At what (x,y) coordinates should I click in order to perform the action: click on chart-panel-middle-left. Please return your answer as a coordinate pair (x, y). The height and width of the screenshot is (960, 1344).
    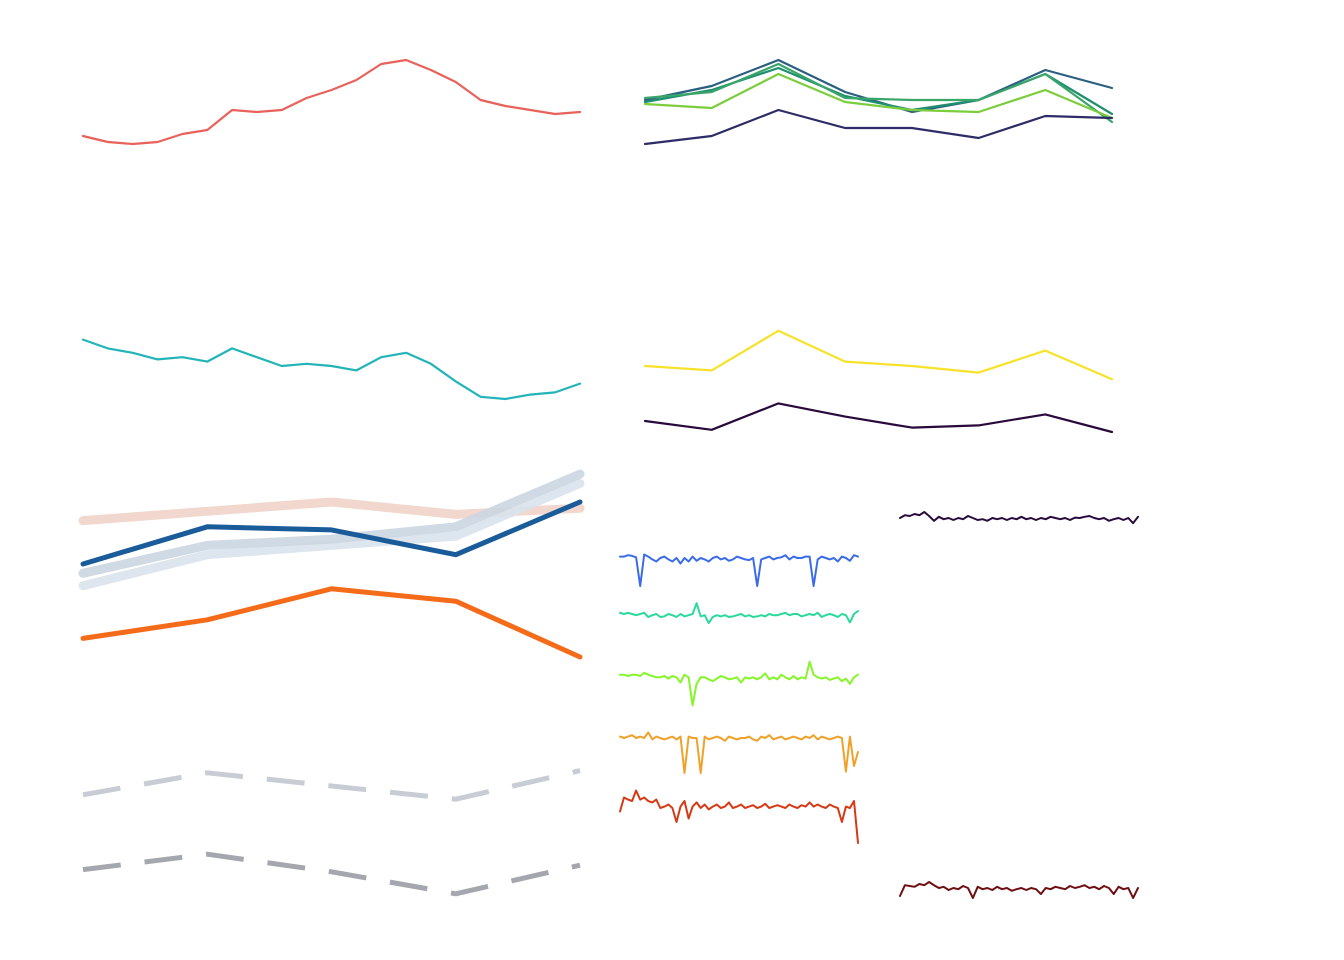
    Looking at the image, I should click on (331, 369).